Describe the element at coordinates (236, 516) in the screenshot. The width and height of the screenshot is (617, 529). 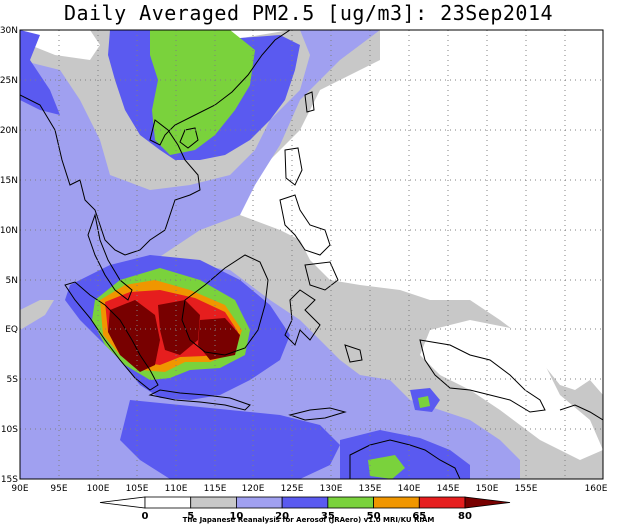
I see `colorbar-label: 10` at that location.